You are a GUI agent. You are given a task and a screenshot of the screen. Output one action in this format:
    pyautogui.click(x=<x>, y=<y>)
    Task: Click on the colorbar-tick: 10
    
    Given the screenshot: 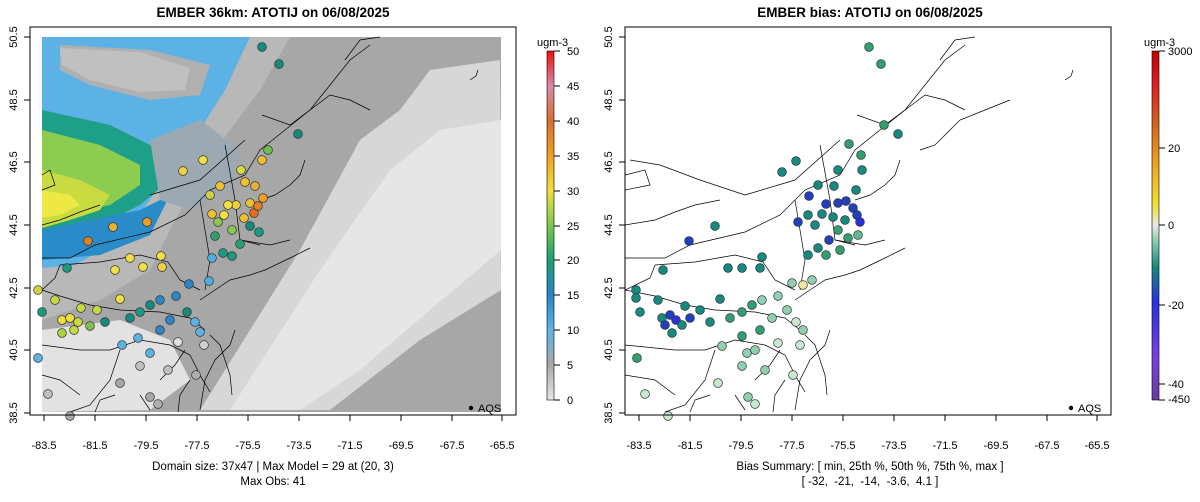 What is the action you would take?
    pyautogui.click(x=573, y=331)
    